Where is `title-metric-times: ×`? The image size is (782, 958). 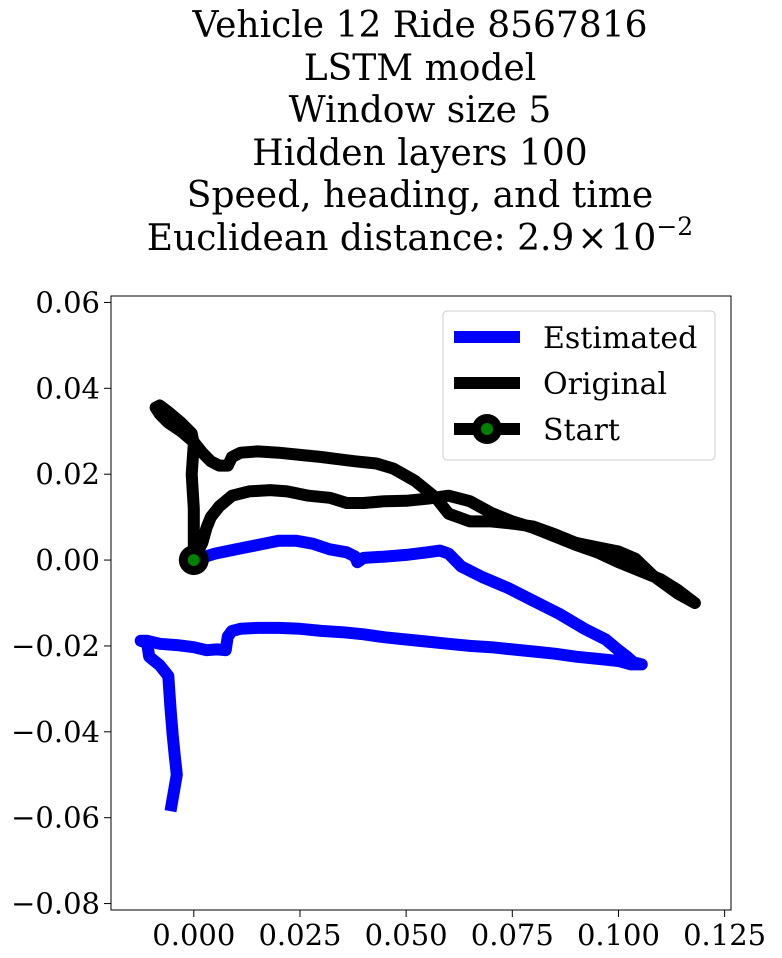
title-metric-times: × is located at coordinates (592, 238).